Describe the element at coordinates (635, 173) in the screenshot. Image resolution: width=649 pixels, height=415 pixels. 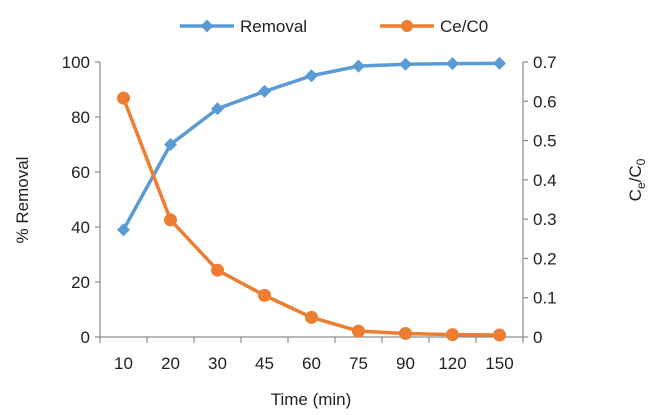
I see `y2-title-slash-c: /C` at that location.